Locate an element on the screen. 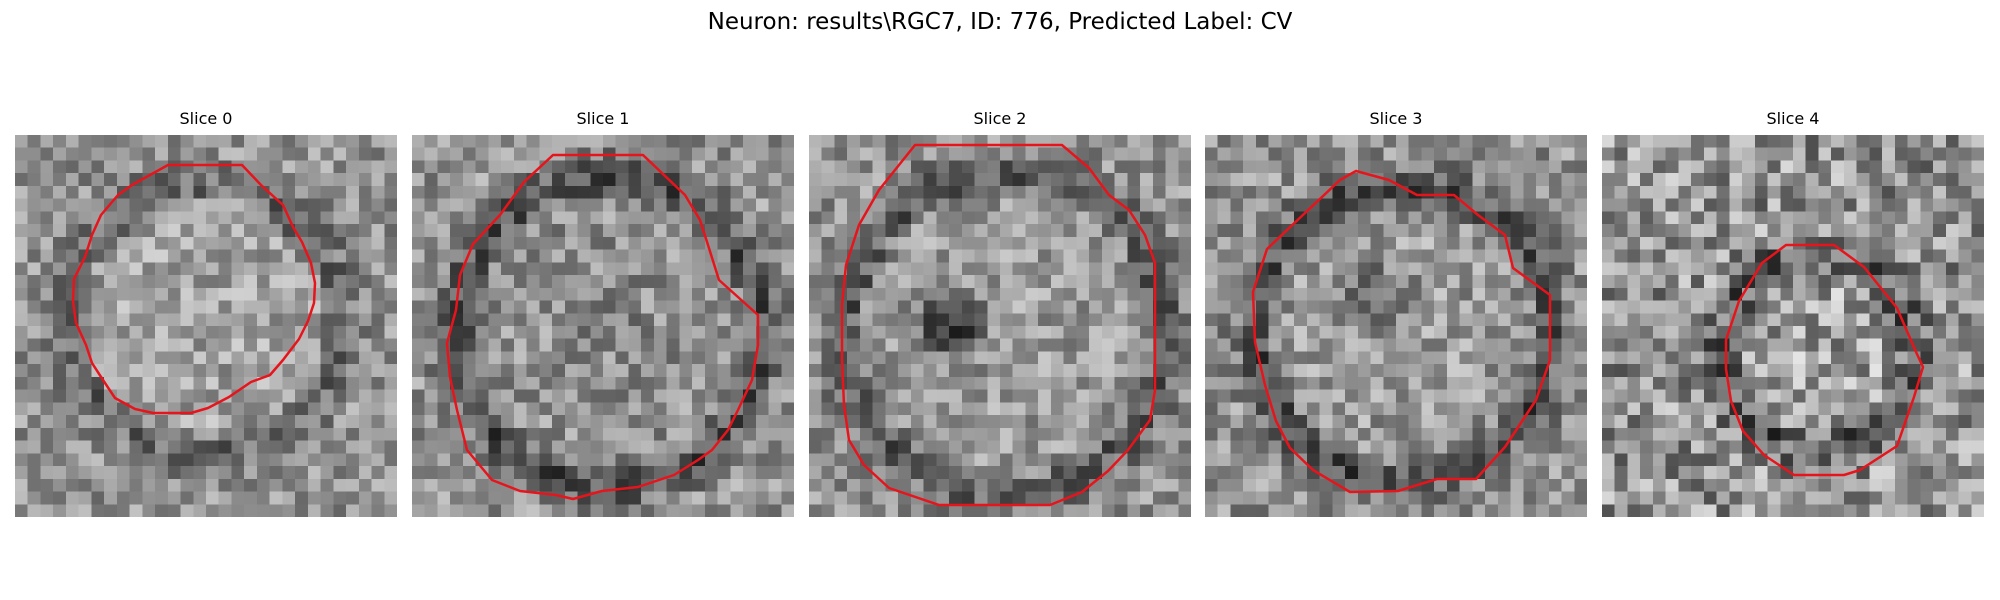  slice-title-2: Slice 2 is located at coordinates (1000, 118).